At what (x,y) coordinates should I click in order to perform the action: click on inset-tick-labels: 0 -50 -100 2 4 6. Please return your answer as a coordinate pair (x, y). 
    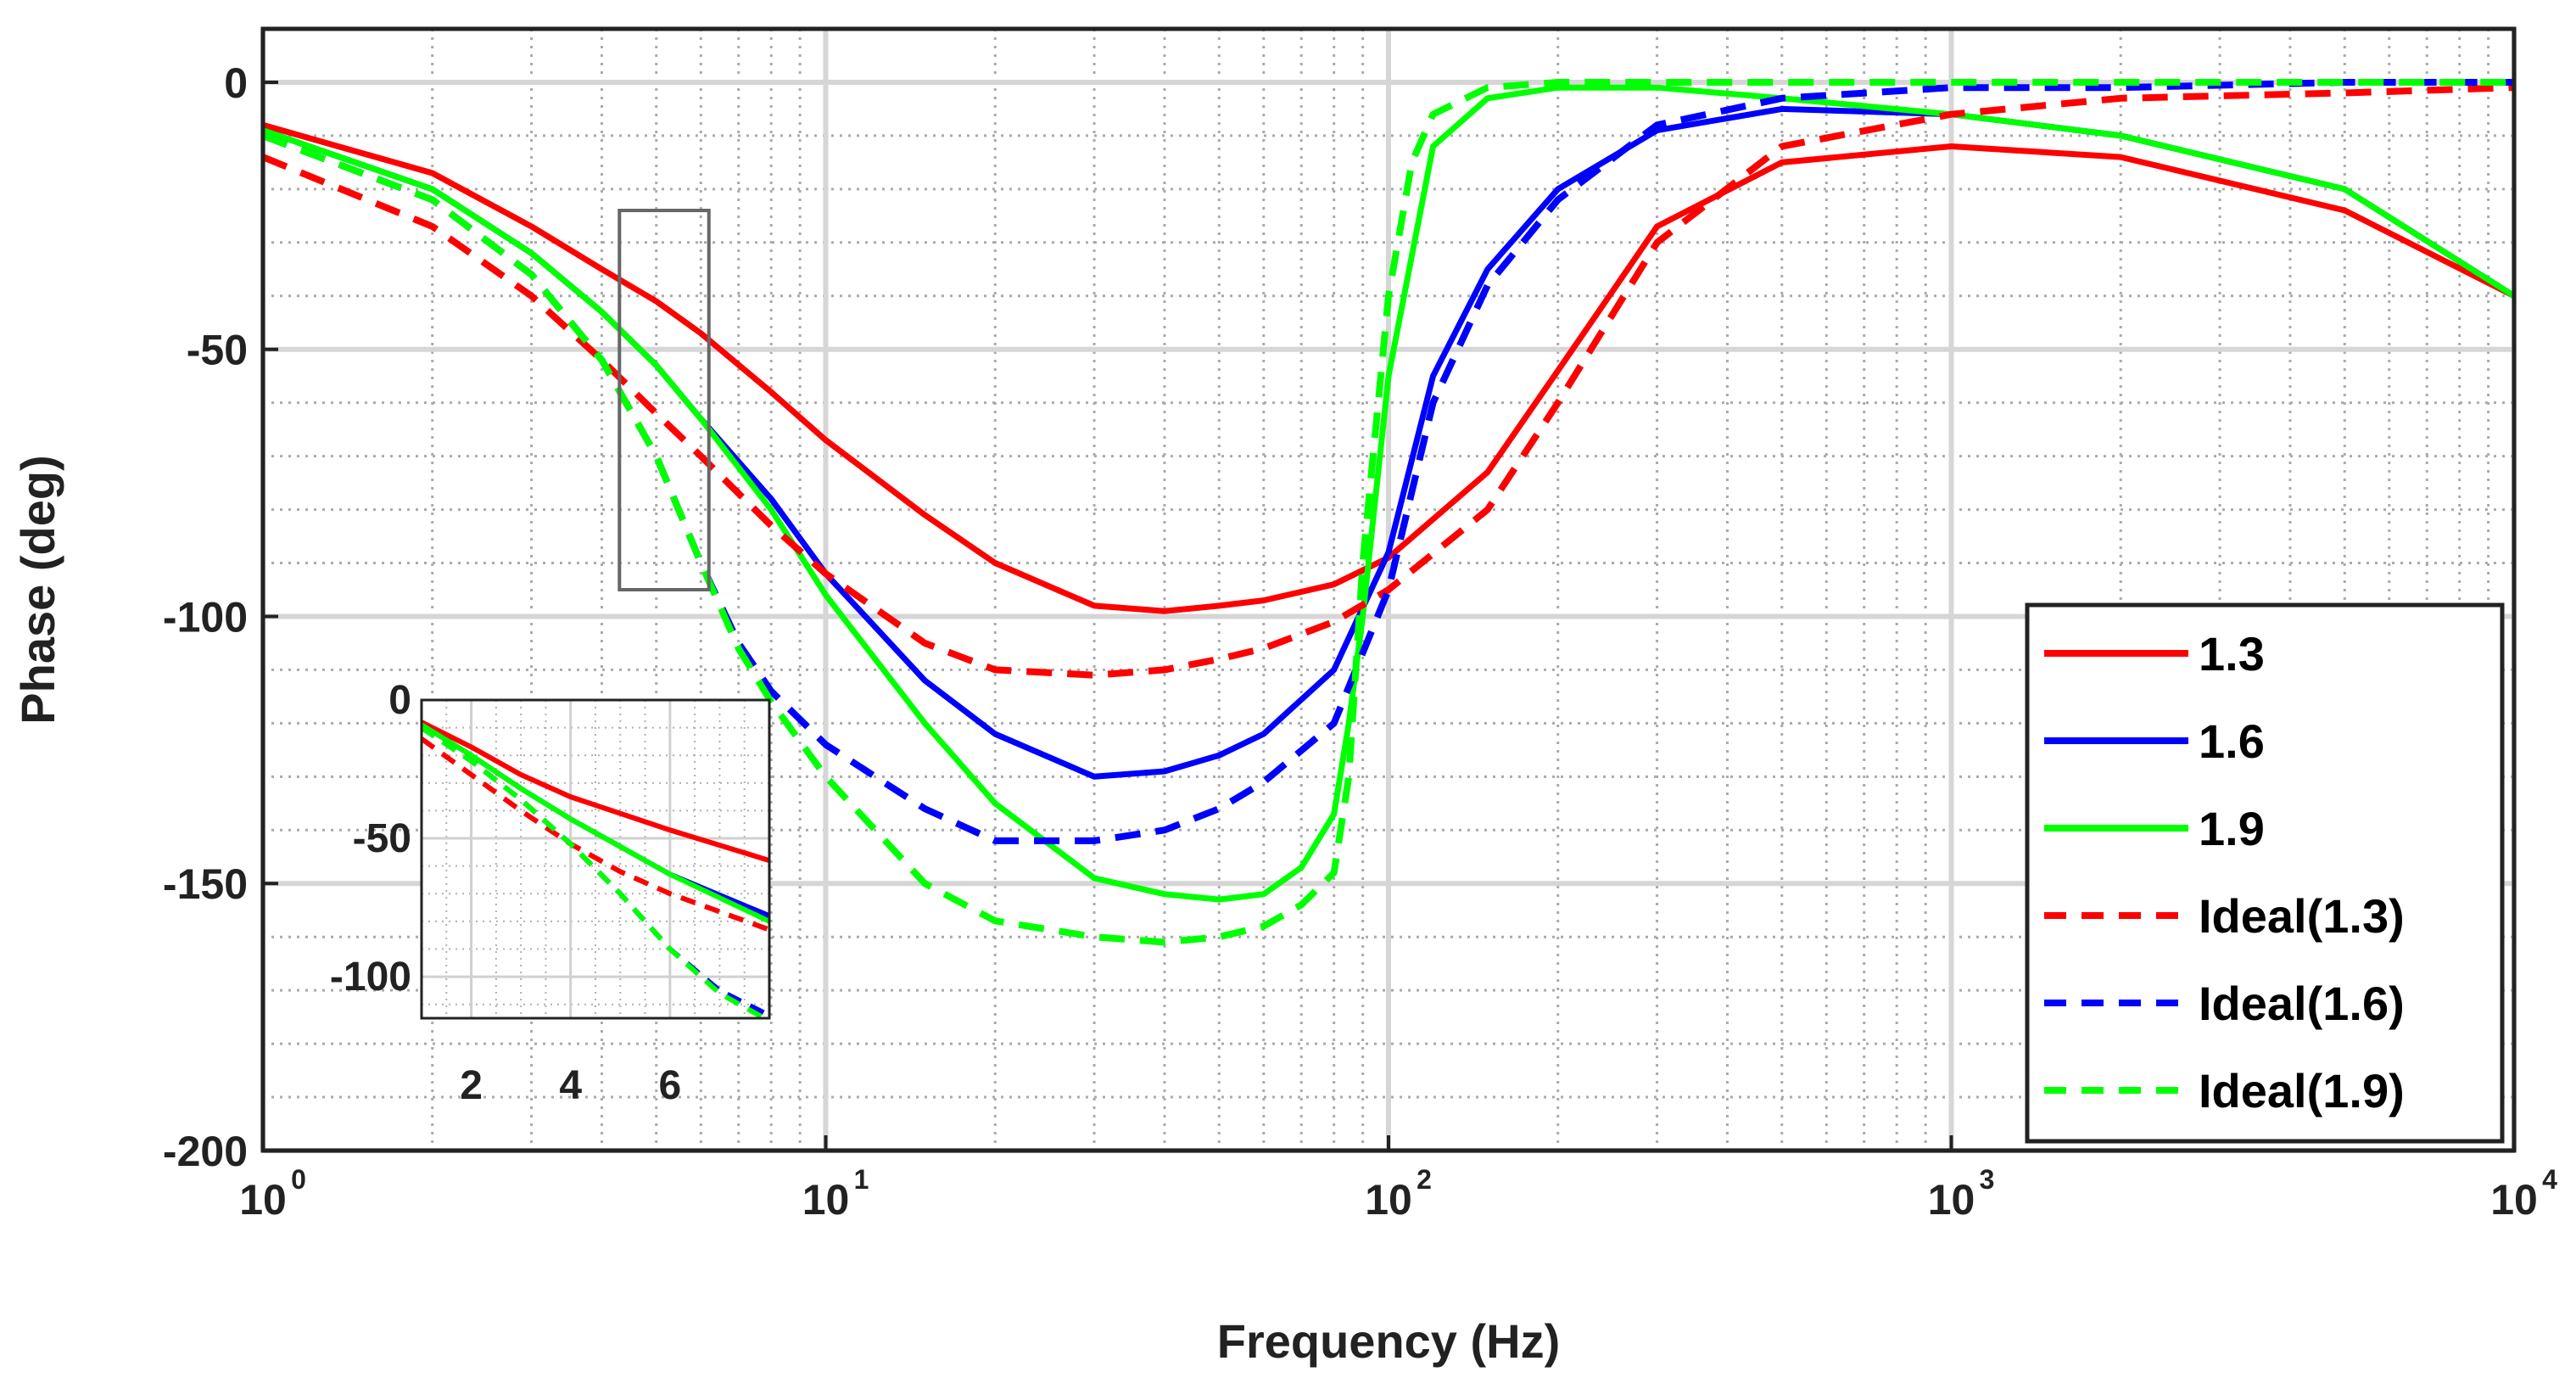
    Looking at the image, I should click on (505, 893).